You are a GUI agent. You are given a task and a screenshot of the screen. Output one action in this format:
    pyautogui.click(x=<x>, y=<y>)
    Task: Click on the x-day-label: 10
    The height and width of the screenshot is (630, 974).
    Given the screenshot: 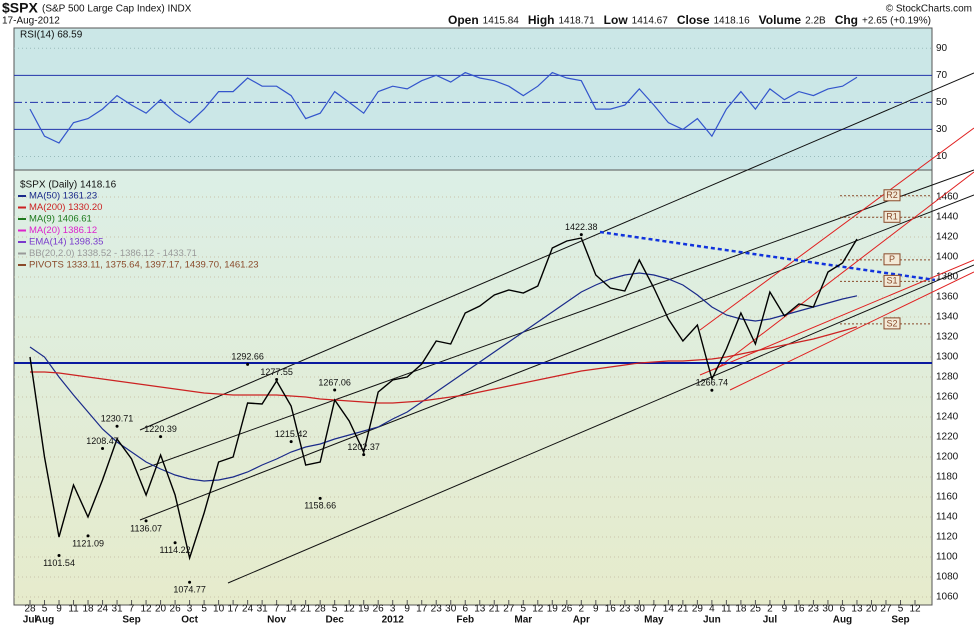 What is the action you would take?
    pyautogui.click(x=219, y=609)
    